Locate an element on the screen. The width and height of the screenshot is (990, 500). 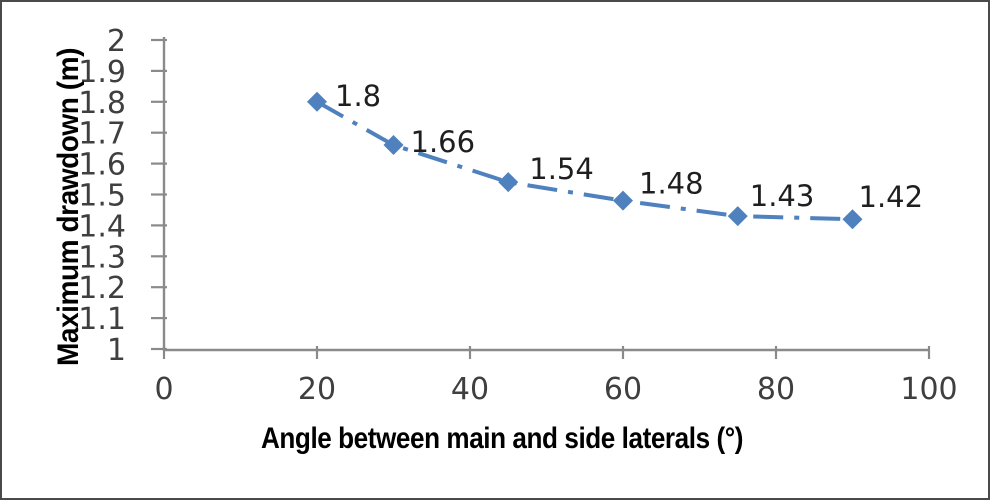
x-axis-tick-label: 80 is located at coordinates (776, 389).